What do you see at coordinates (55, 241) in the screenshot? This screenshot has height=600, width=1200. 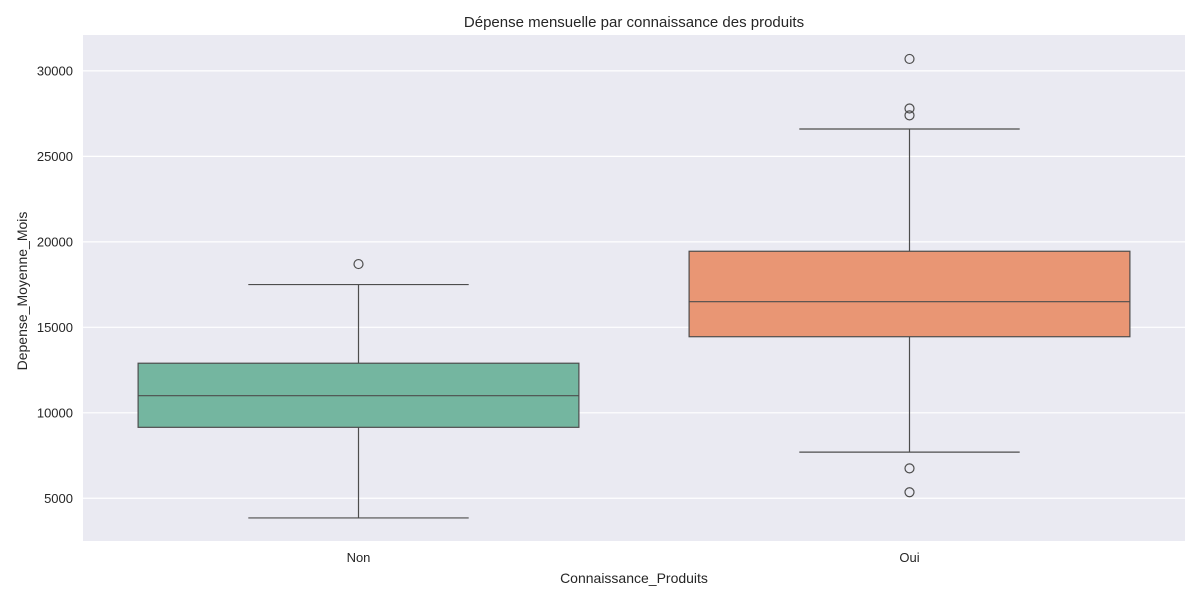 I see `y-tick-label: 20000` at bounding box center [55, 241].